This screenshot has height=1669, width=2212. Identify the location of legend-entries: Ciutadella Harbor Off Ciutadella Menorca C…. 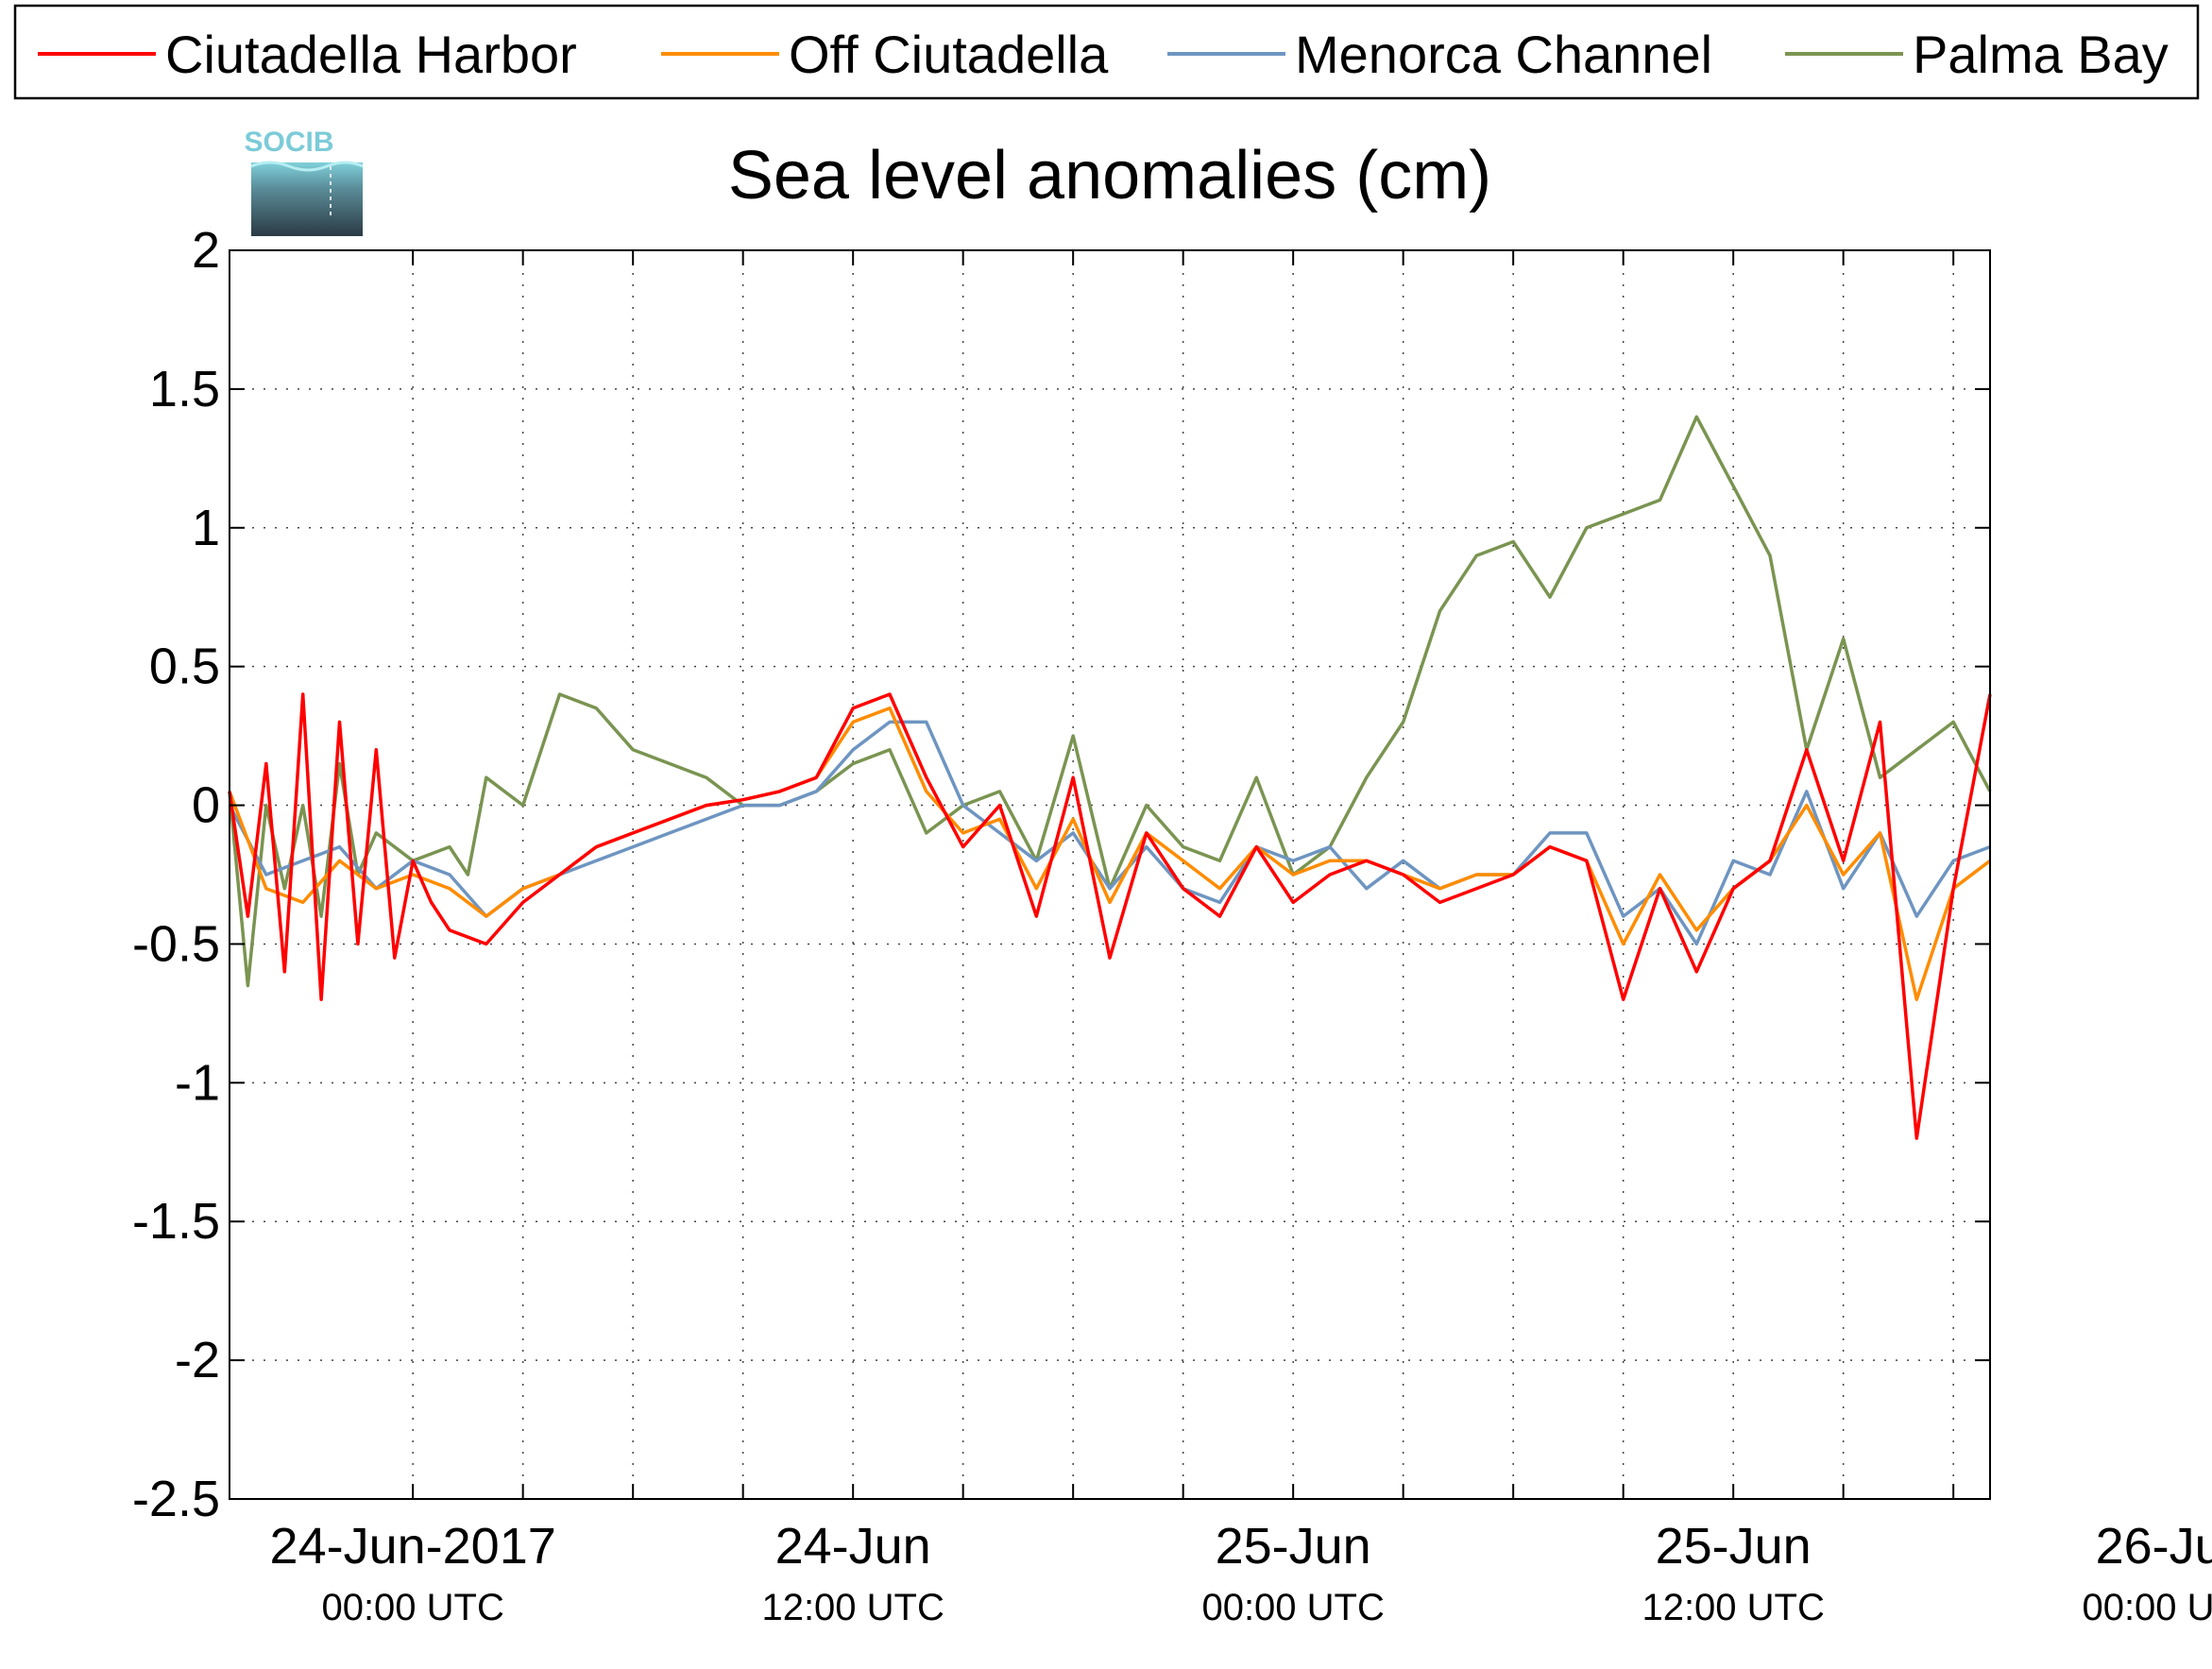
(1103, 55).